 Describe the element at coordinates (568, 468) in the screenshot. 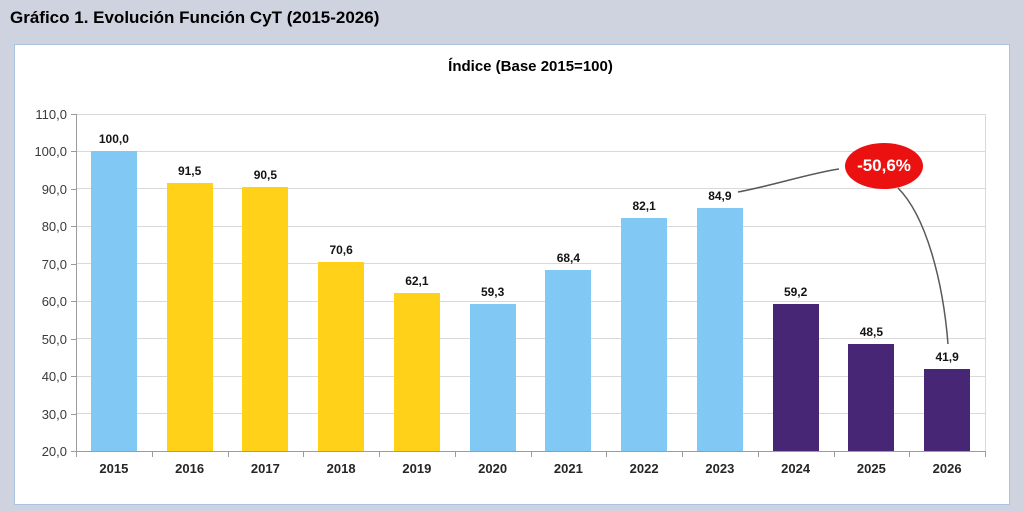

I see `x-axis-label-2021: 2021` at that location.